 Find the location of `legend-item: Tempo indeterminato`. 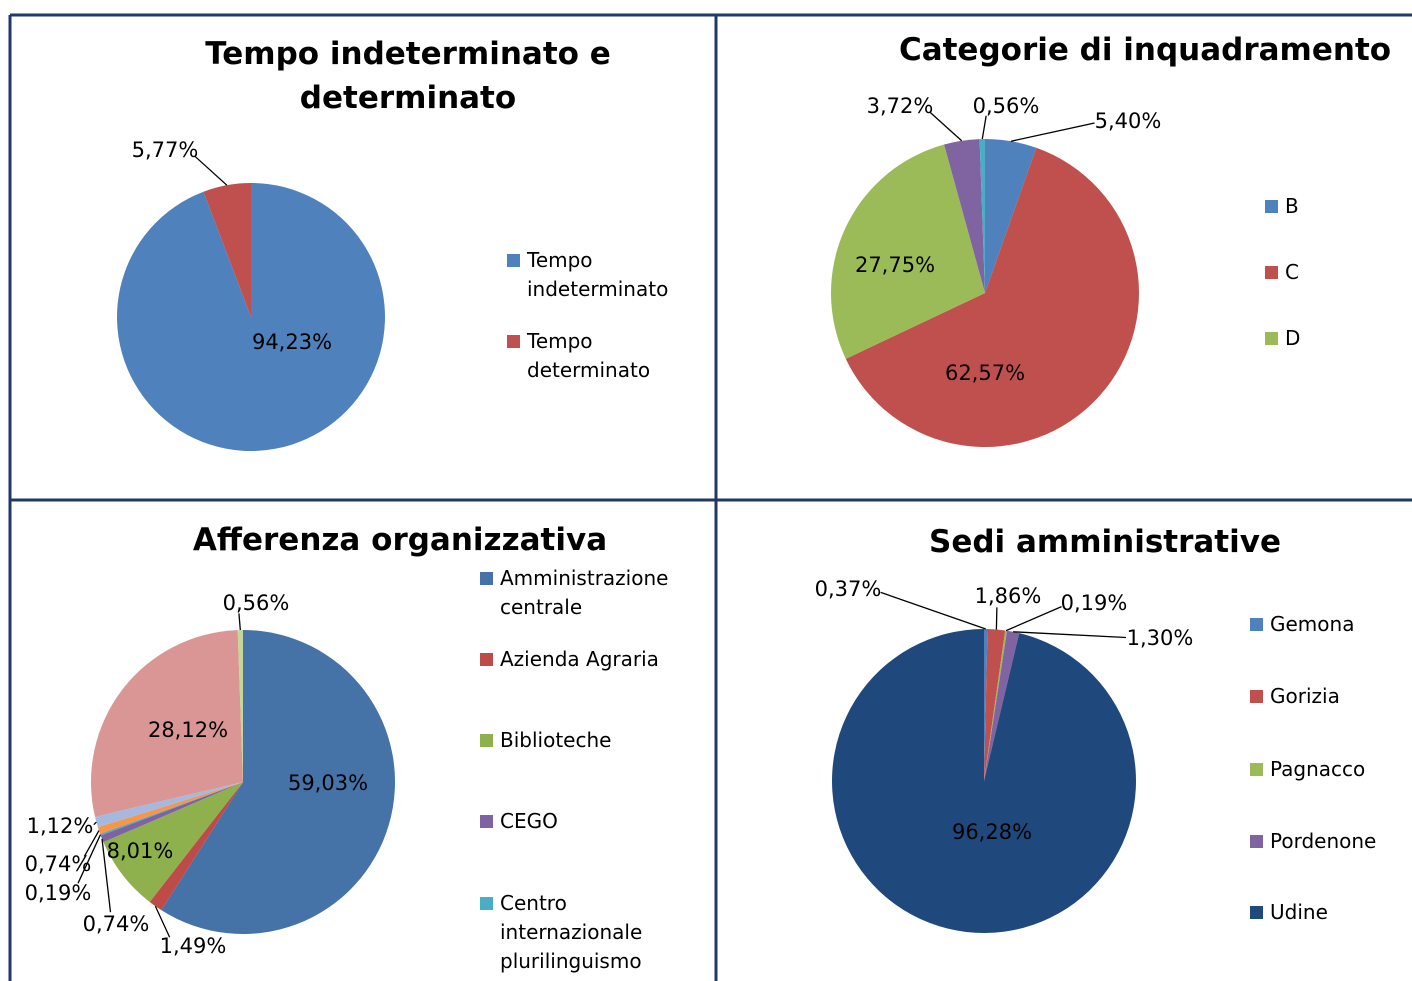

legend-item: Tempo indeterminato is located at coordinates (607, 291).